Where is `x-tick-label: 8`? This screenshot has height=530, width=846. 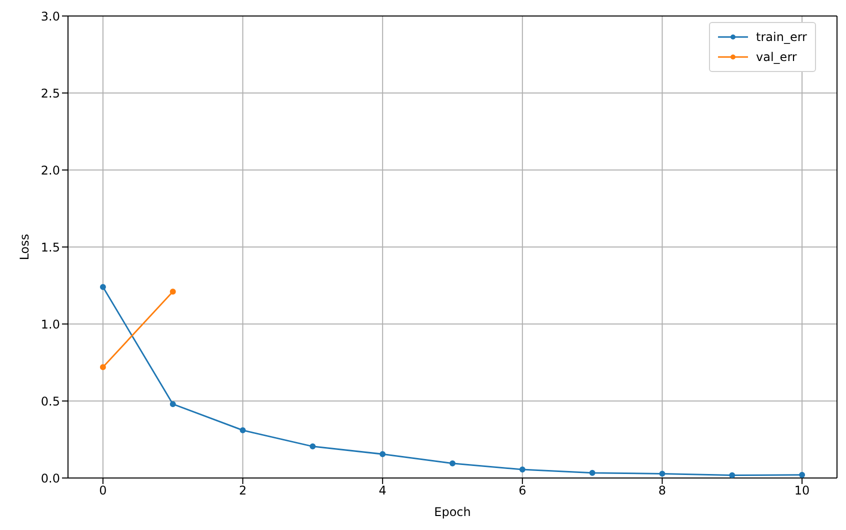 x-tick-label: 8 is located at coordinates (662, 491).